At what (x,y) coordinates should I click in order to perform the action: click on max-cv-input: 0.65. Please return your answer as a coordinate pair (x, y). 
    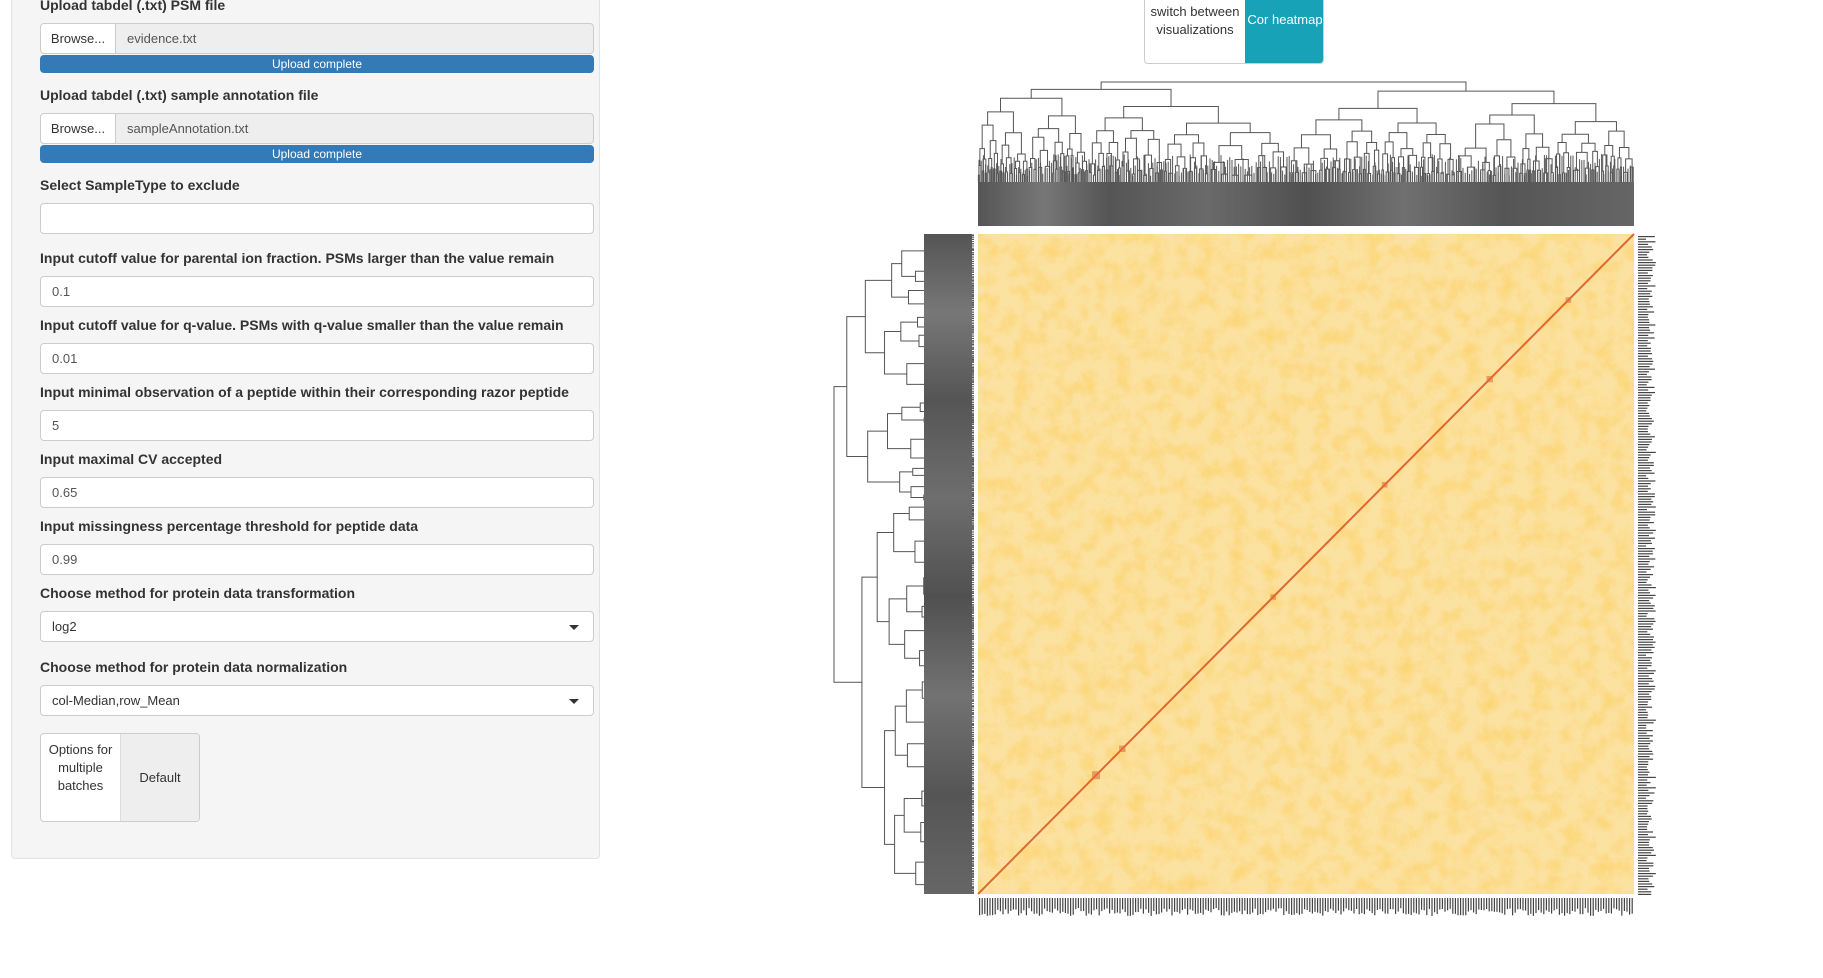
    Looking at the image, I should click on (317, 492).